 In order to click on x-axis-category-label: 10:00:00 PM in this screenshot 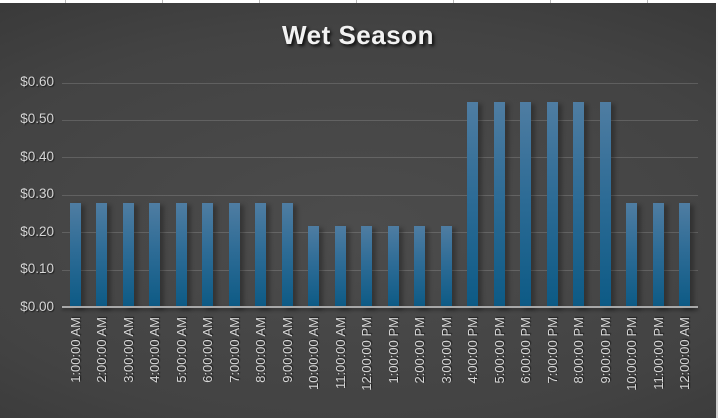, I will do `click(632, 354)`.